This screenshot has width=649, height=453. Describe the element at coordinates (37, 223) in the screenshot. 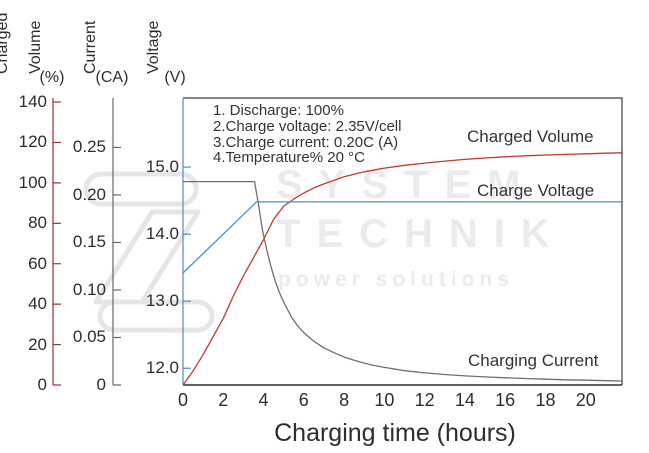

I see `tick-label: 80` at that location.